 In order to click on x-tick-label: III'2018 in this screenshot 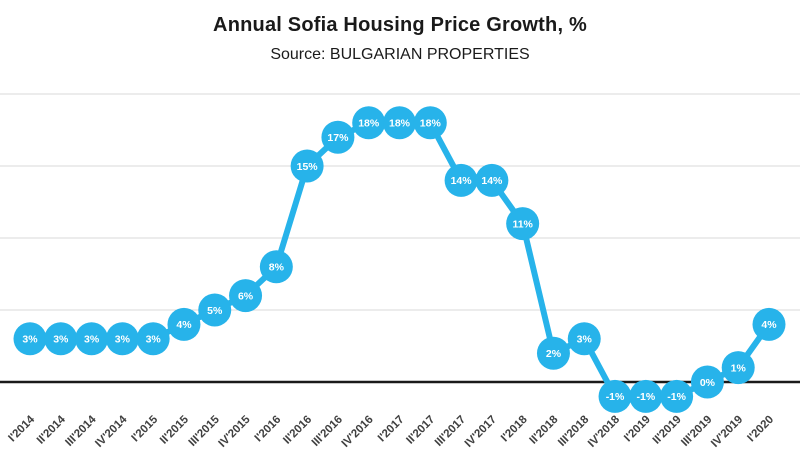, I will do `click(574, 431)`.